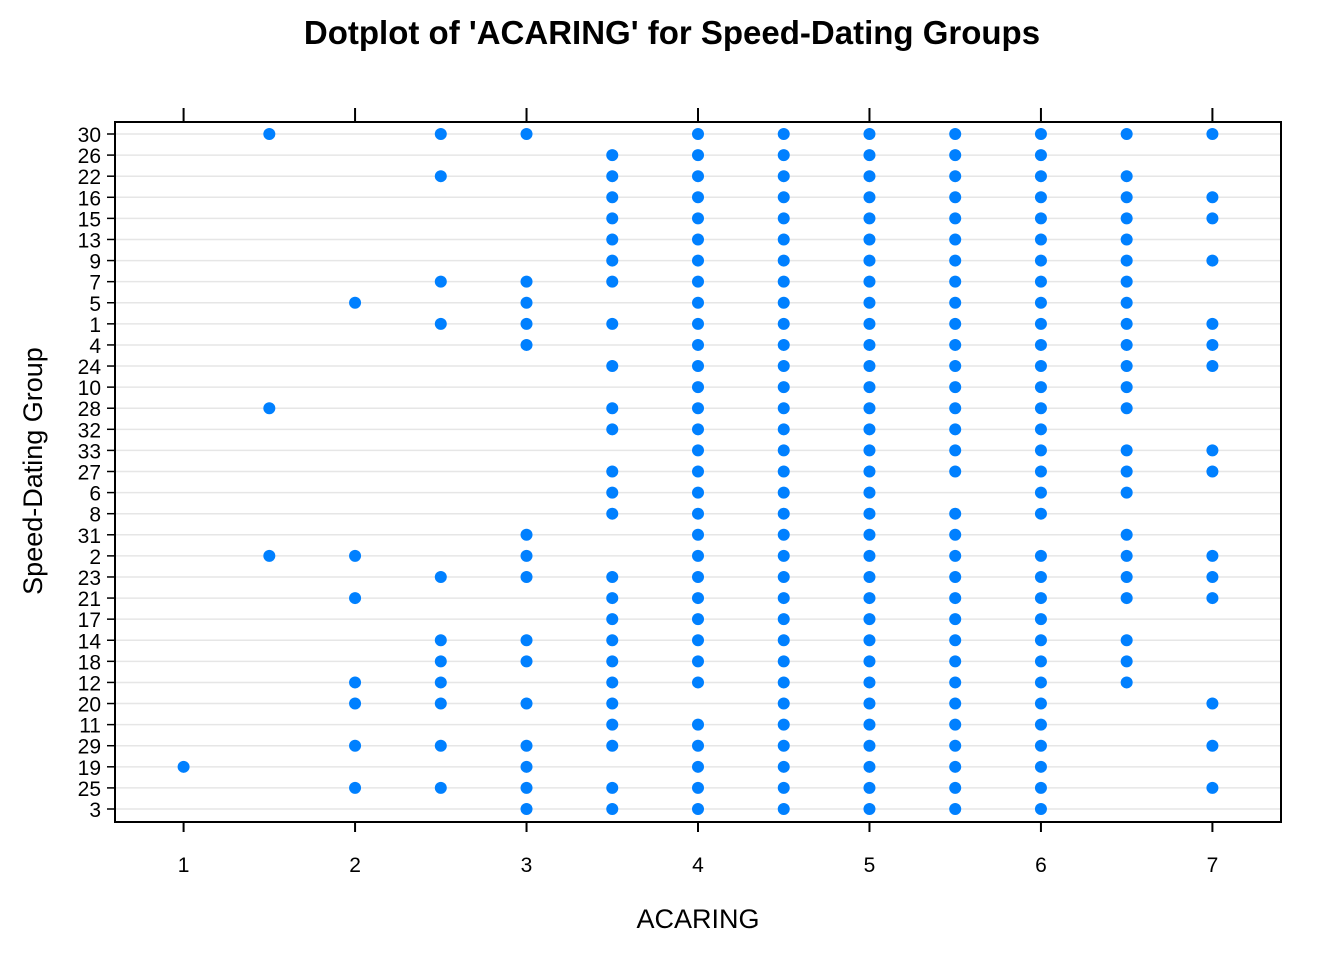 The width and height of the screenshot is (1344, 965). Describe the element at coordinates (95, 557) in the screenshot. I see `y-tick-label: 2` at that location.